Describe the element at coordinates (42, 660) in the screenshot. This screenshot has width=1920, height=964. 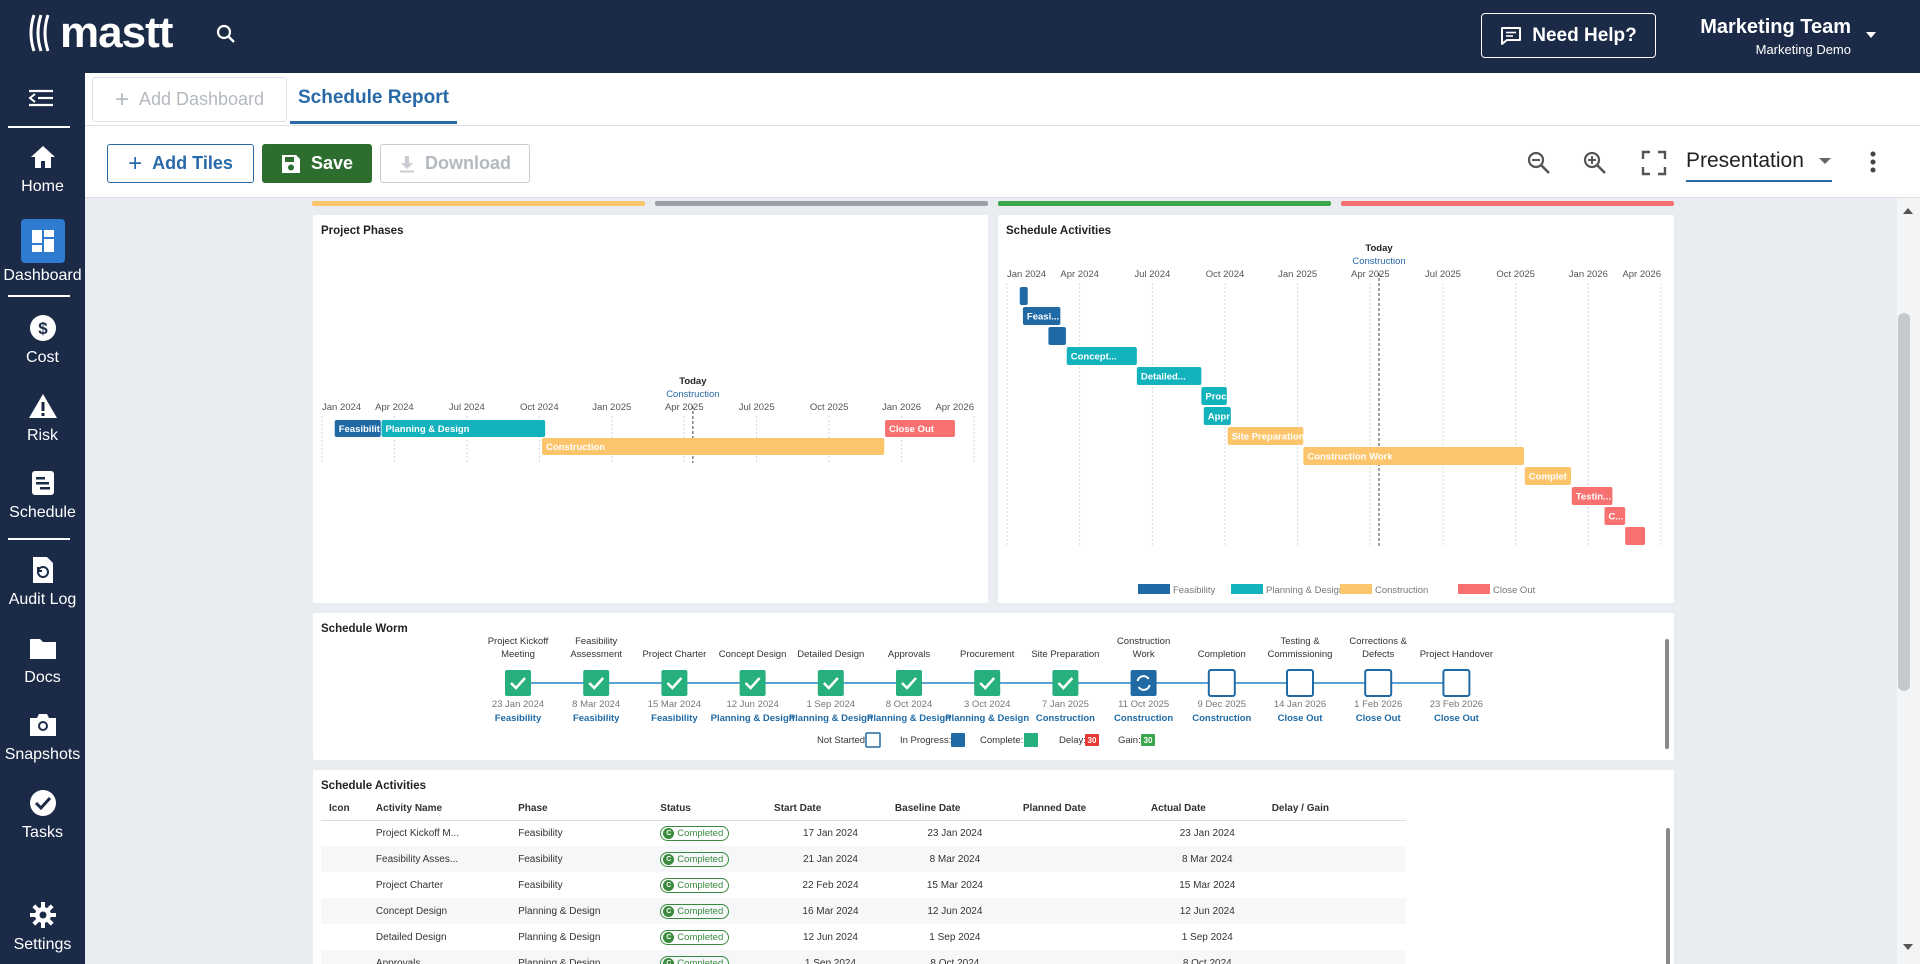
I see `sidebar-item-docs: Docs` at that location.